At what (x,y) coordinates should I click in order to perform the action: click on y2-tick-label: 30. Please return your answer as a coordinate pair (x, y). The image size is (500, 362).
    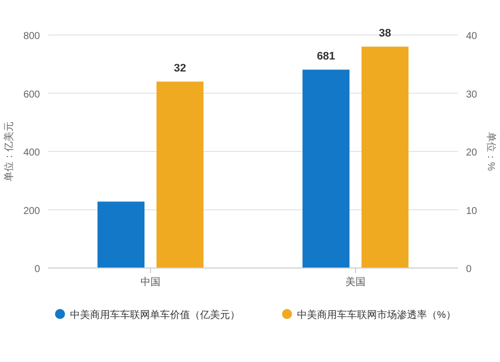
    Looking at the image, I should click on (472, 94).